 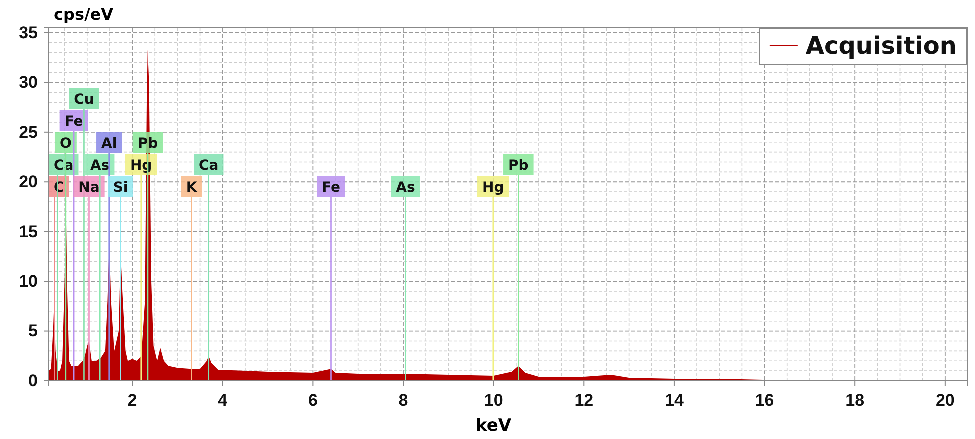 What do you see at coordinates (28, 282) in the screenshot?
I see `y-tick-label: 10` at bounding box center [28, 282].